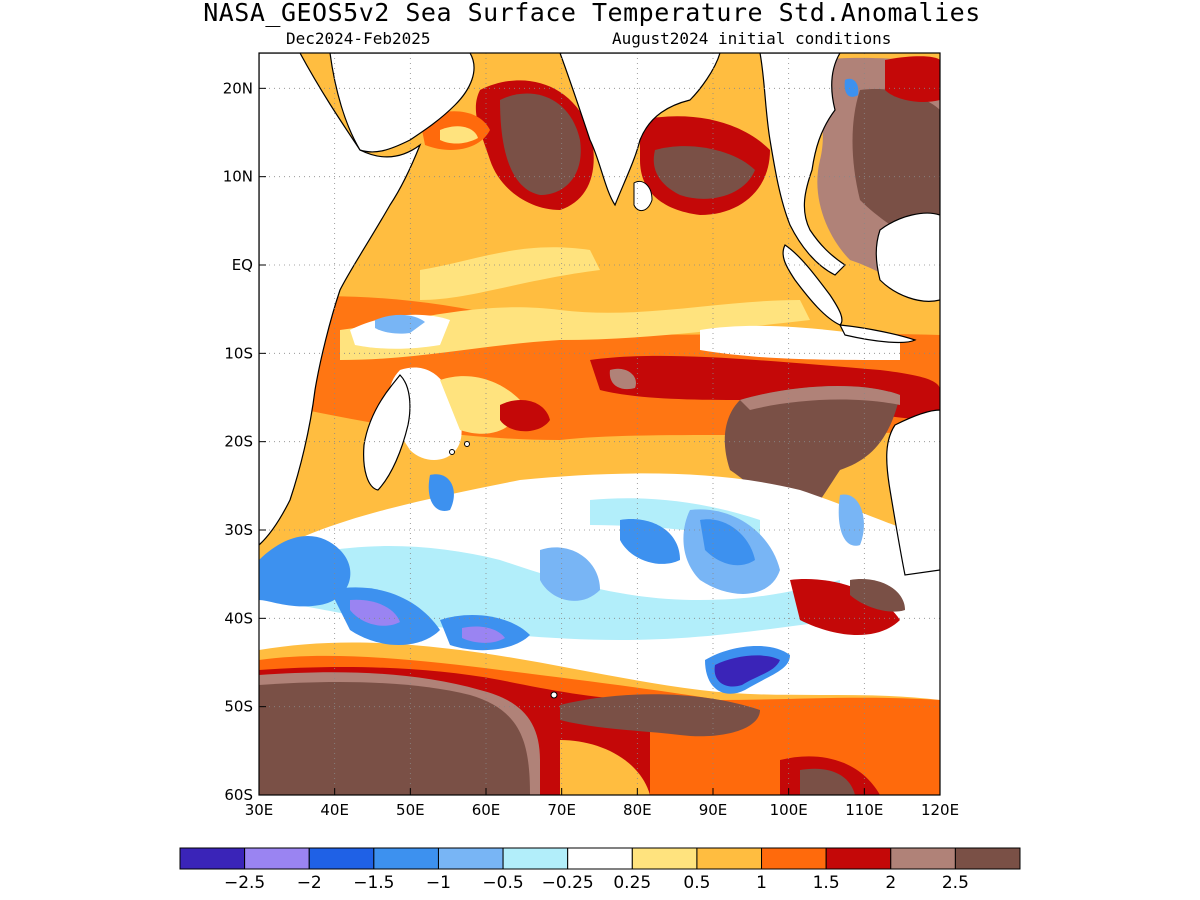 The width and height of the screenshot is (1200, 900). I want to click on blue-patch-32e, so click(305, 571).